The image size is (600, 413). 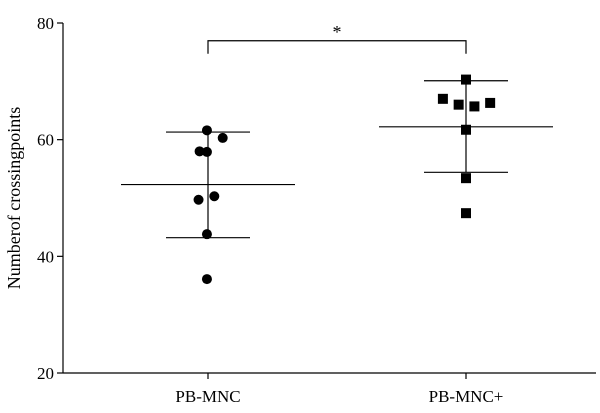 I want to click on y-axis-label: Numberof crossingpoints, so click(x=14, y=198).